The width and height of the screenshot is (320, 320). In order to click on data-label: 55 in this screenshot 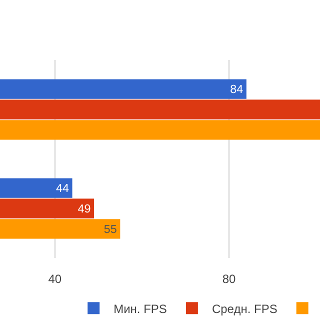, I will do `click(111, 229)`.